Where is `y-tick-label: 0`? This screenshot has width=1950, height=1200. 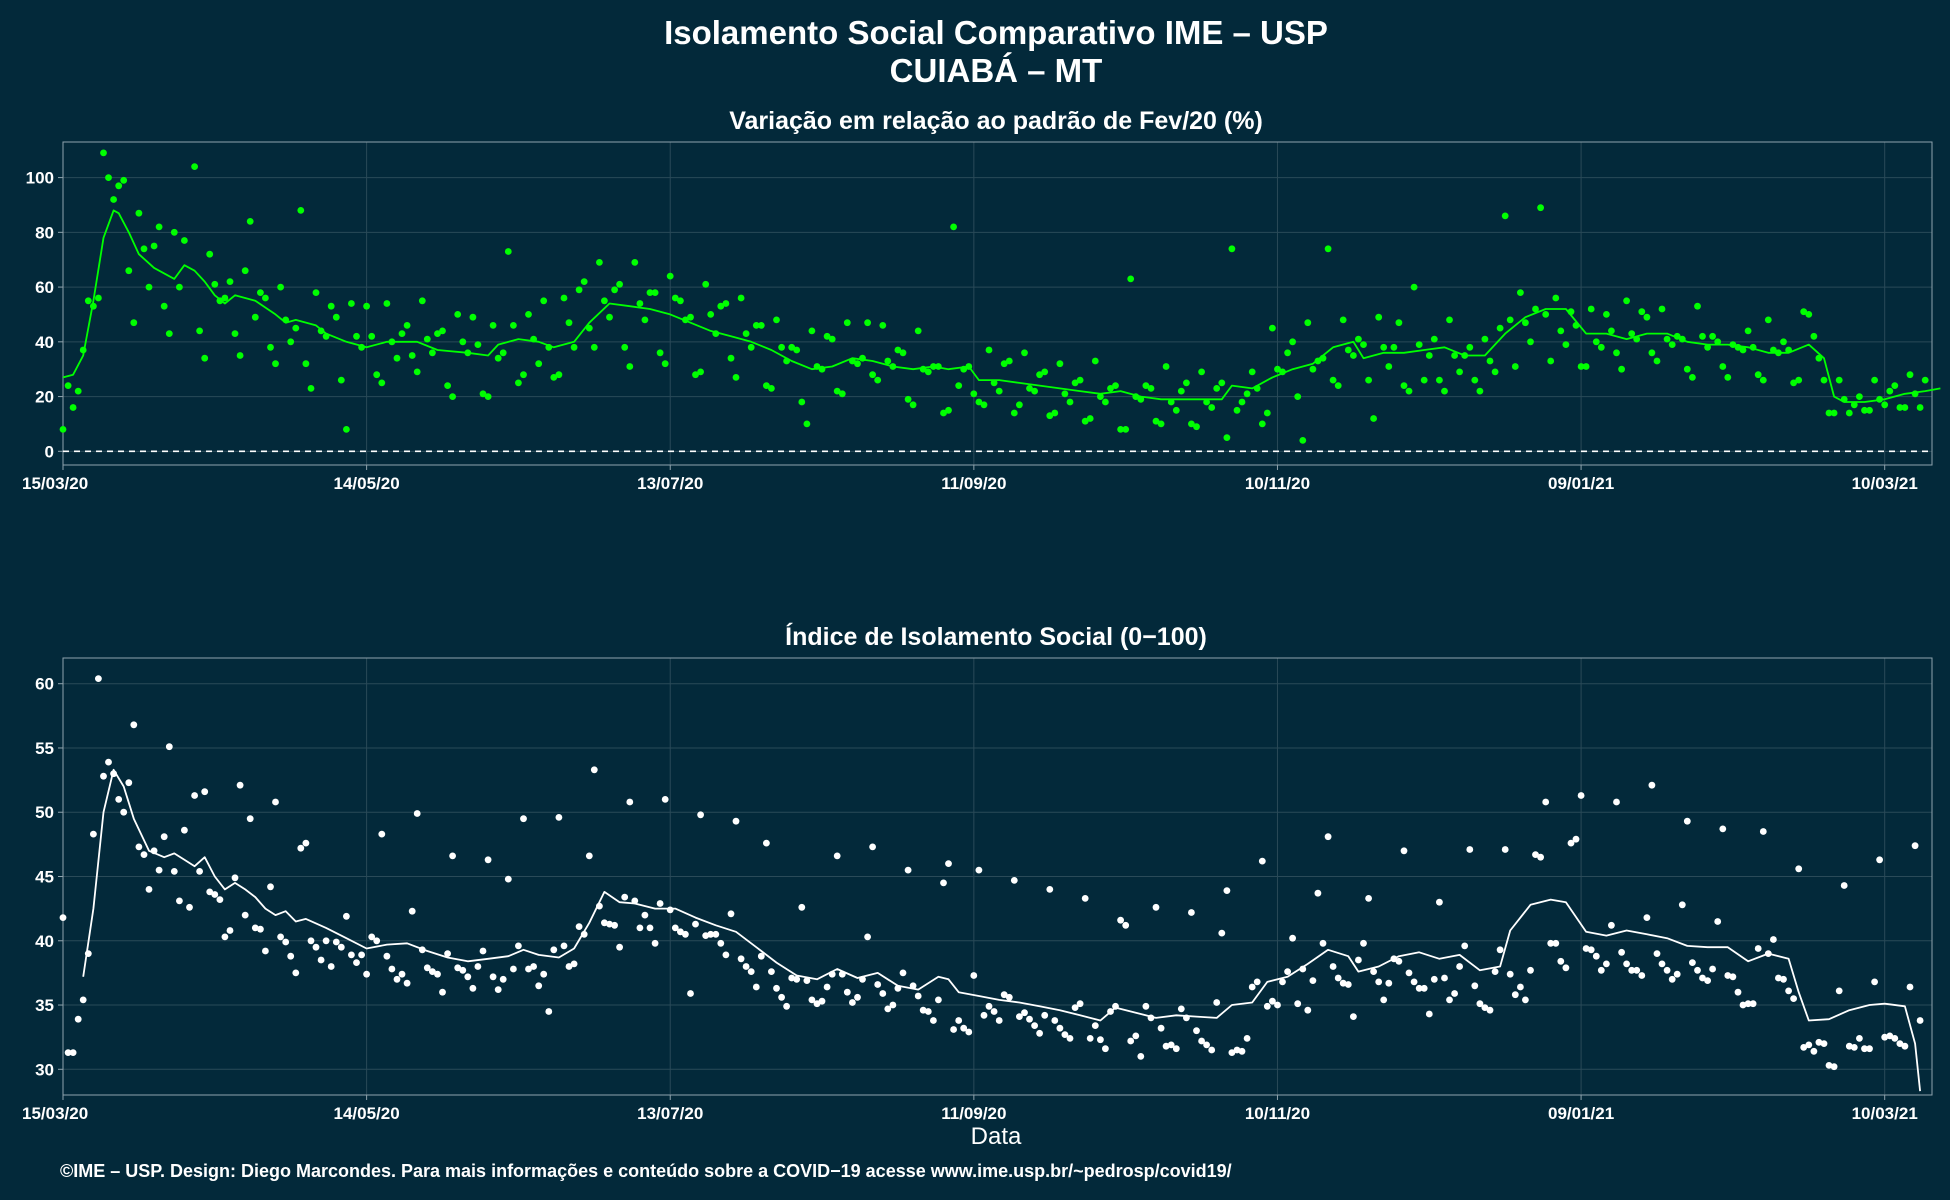
y-tick-label: 0 is located at coordinates (49, 451).